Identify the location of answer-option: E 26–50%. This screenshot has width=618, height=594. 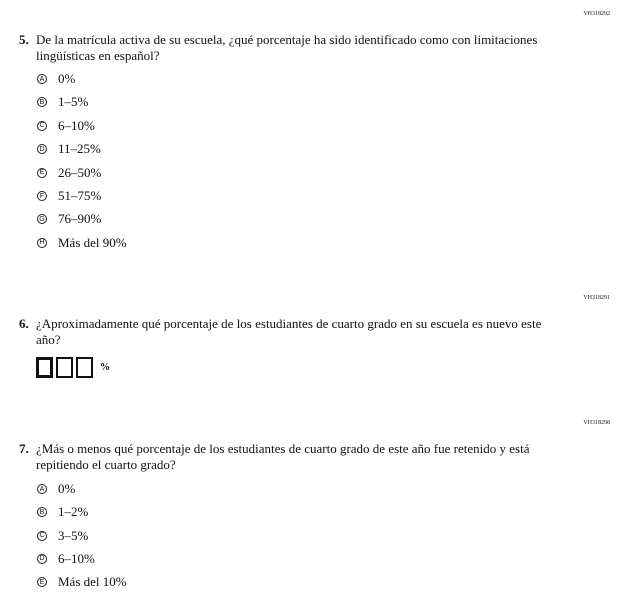
(69, 173).